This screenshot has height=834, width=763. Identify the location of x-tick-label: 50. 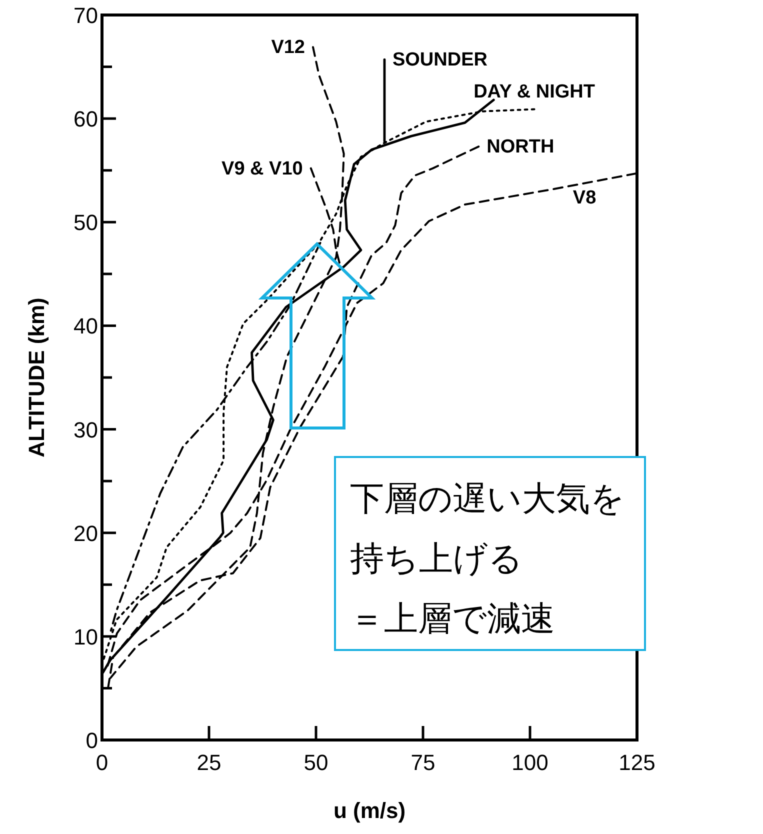
(316, 762).